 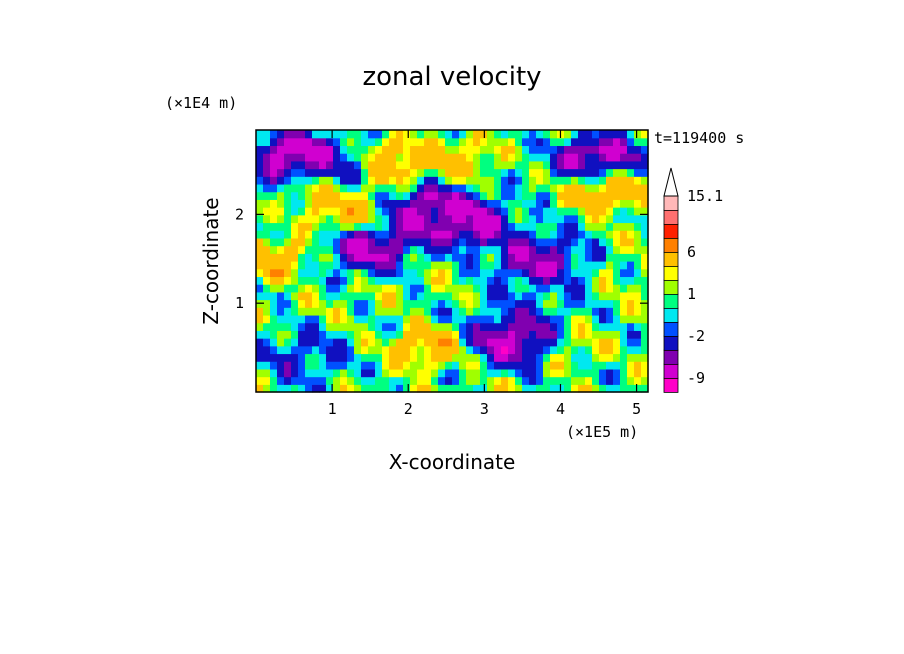 What do you see at coordinates (671, 203) in the screenshot?
I see `colorbar-swatch` at bounding box center [671, 203].